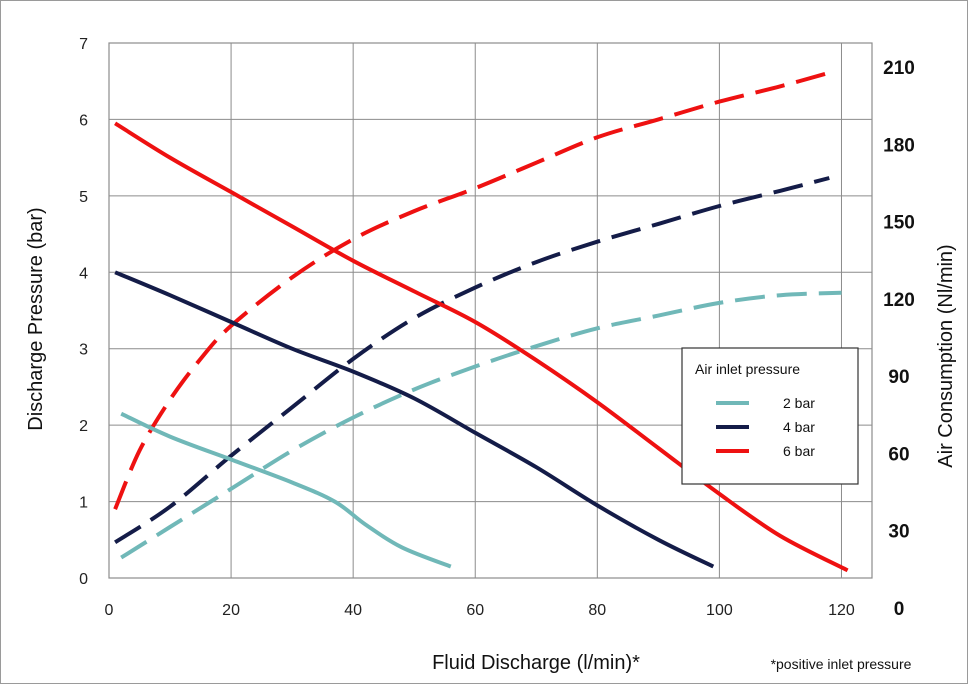 The height and width of the screenshot is (684, 968). I want to click on y2-tick-label: 90, so click(898, 377).